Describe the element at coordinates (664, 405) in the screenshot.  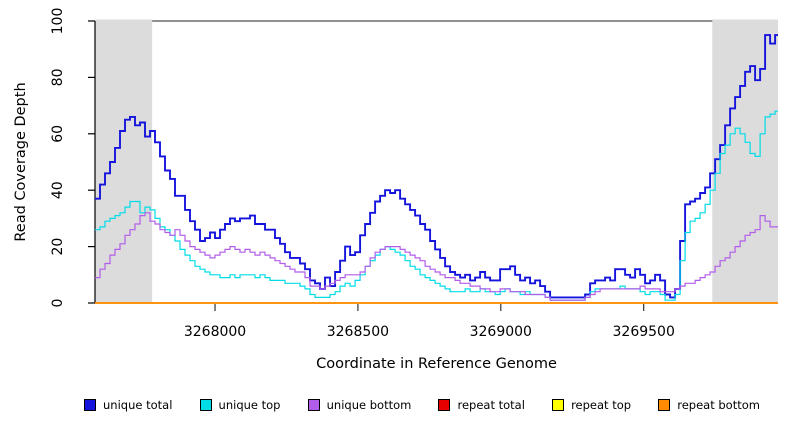
I see `legend-swatch-repeat-bottom` at that location.